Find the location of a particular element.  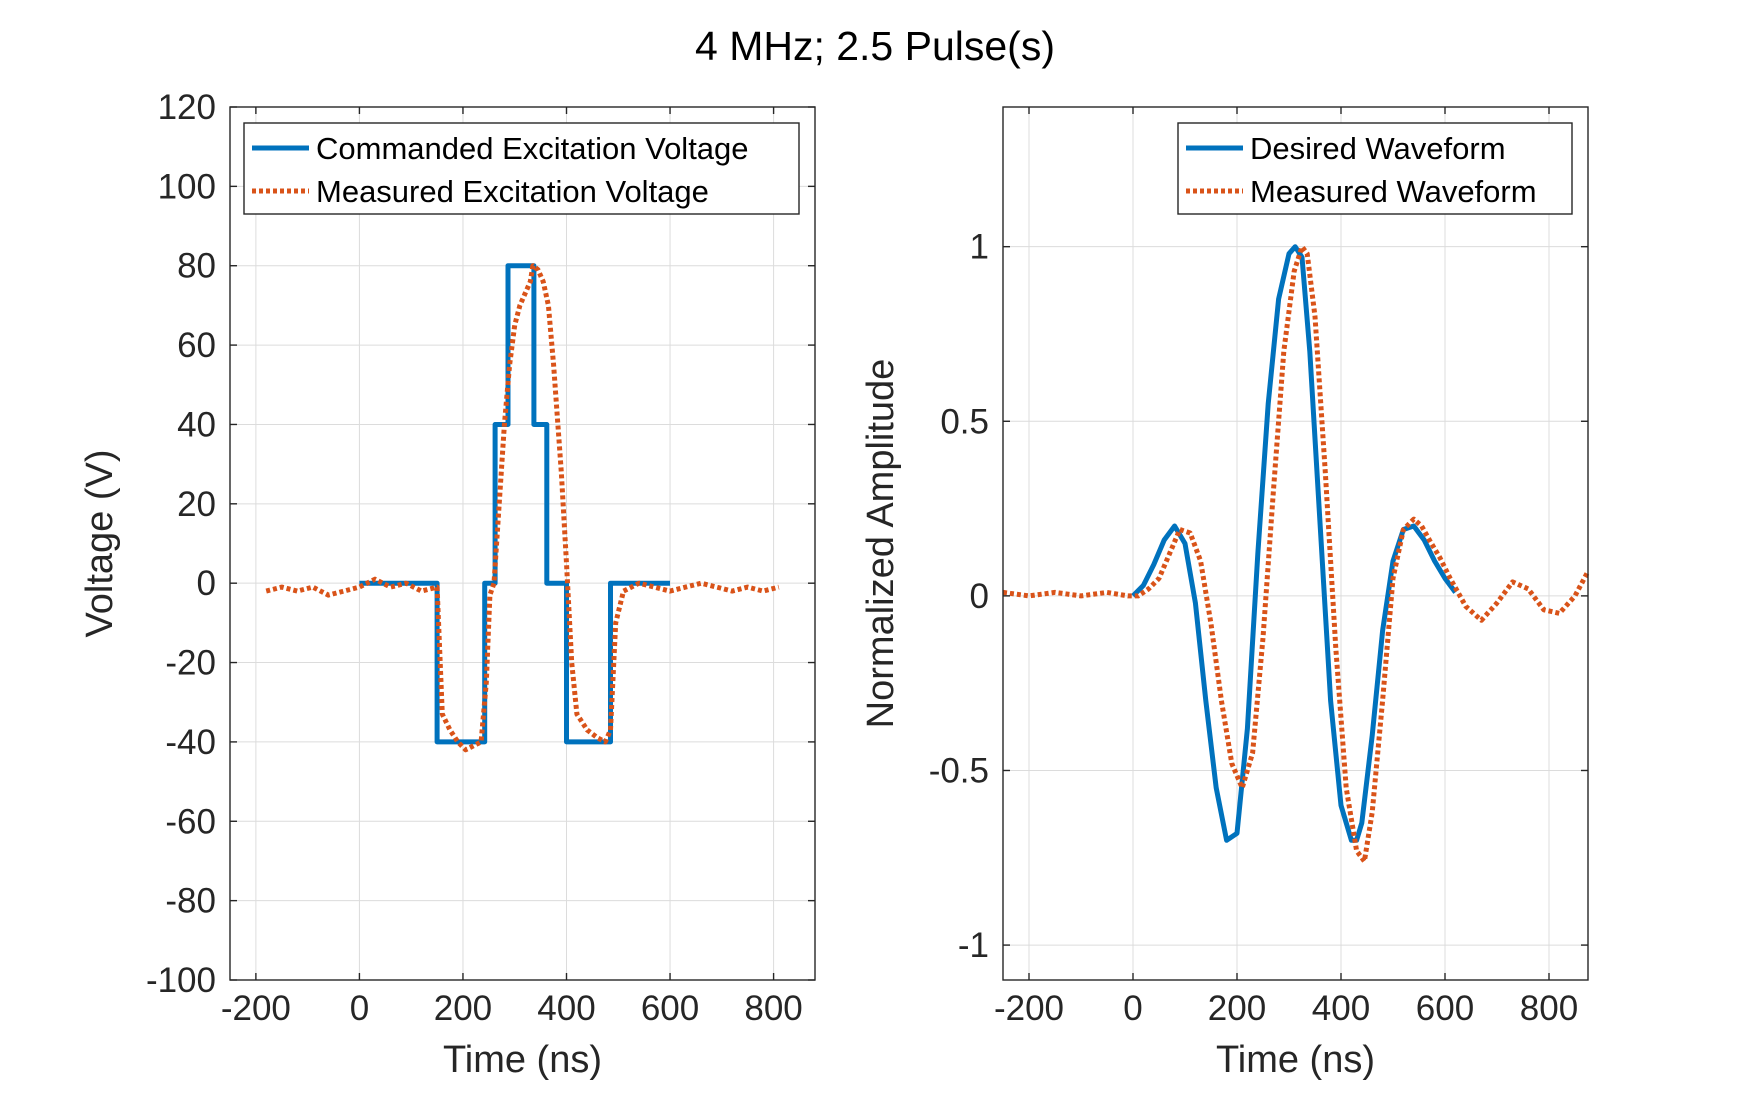

y-tick-label: -20 is located at coordinates (190, 663).